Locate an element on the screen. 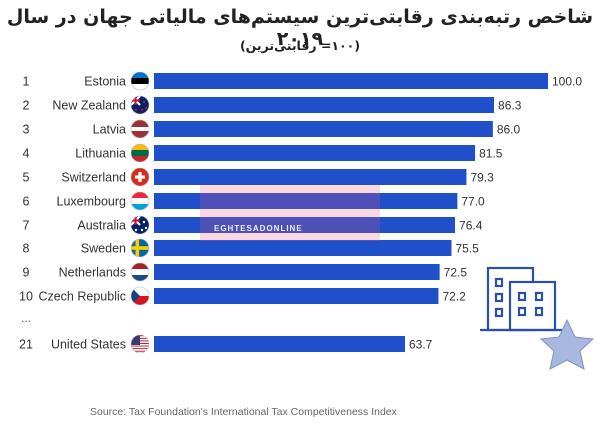 The height and width of the screenshot is (427, 600). rank-label: 3 is located at coordinates (26, 130).